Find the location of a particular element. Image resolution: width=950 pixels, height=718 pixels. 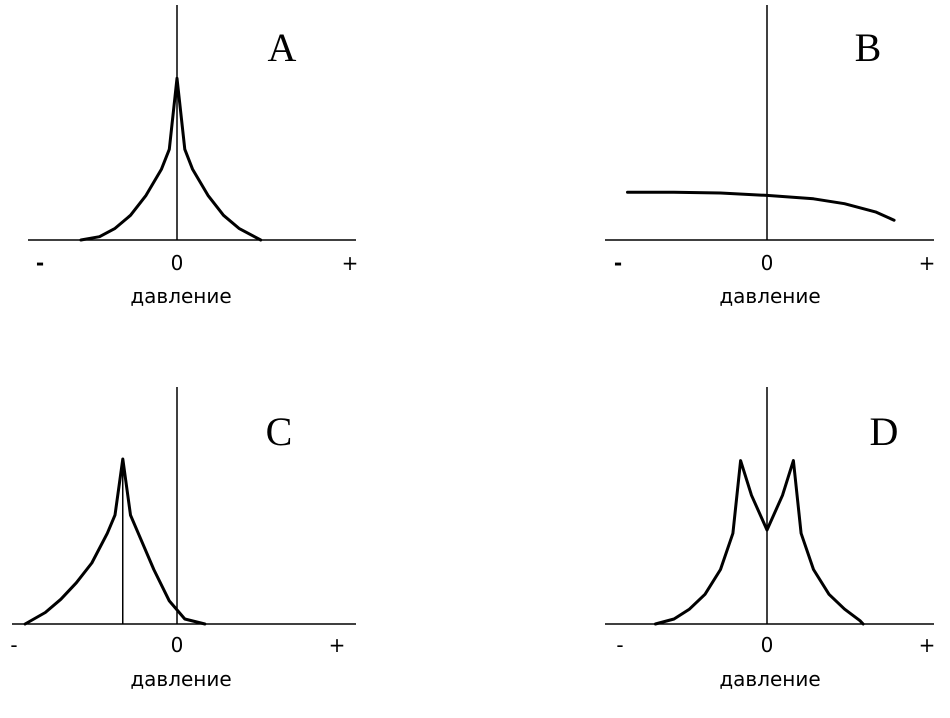

panel-letter-b: B is located at coordinates (868, 47).